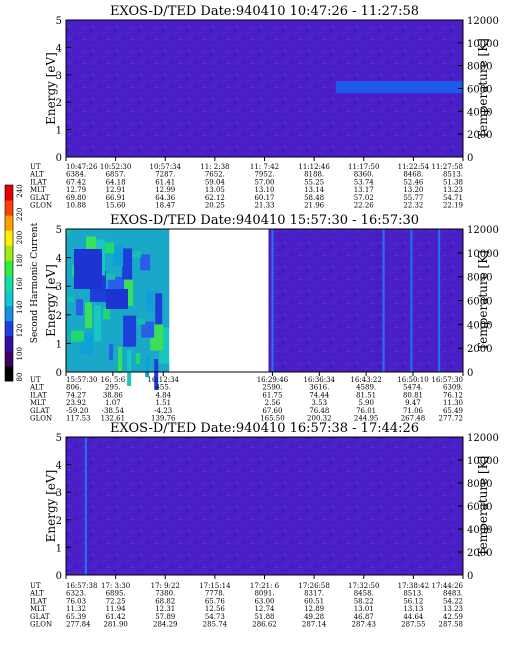  Describe the element at coordinates (265, 586) in the screenshot. I see `orbit-value: 17:21: 6` at that location.